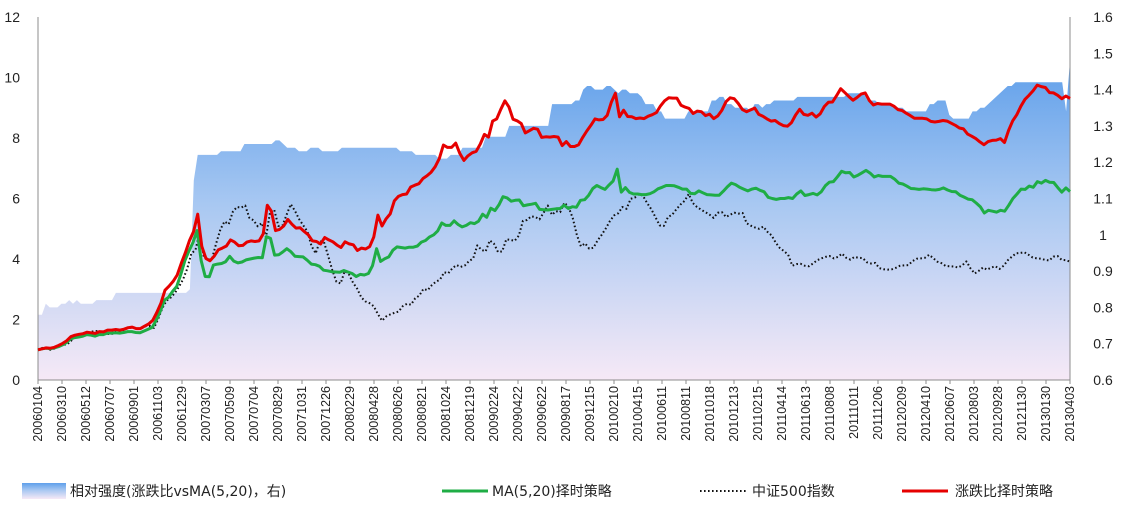 The width and height of the screenshot is (1131, 513). What do you see at coordinates (566, 414) in the screenshot?
I see `x-tick-label: 20090817` at bounding box center [566, 414].